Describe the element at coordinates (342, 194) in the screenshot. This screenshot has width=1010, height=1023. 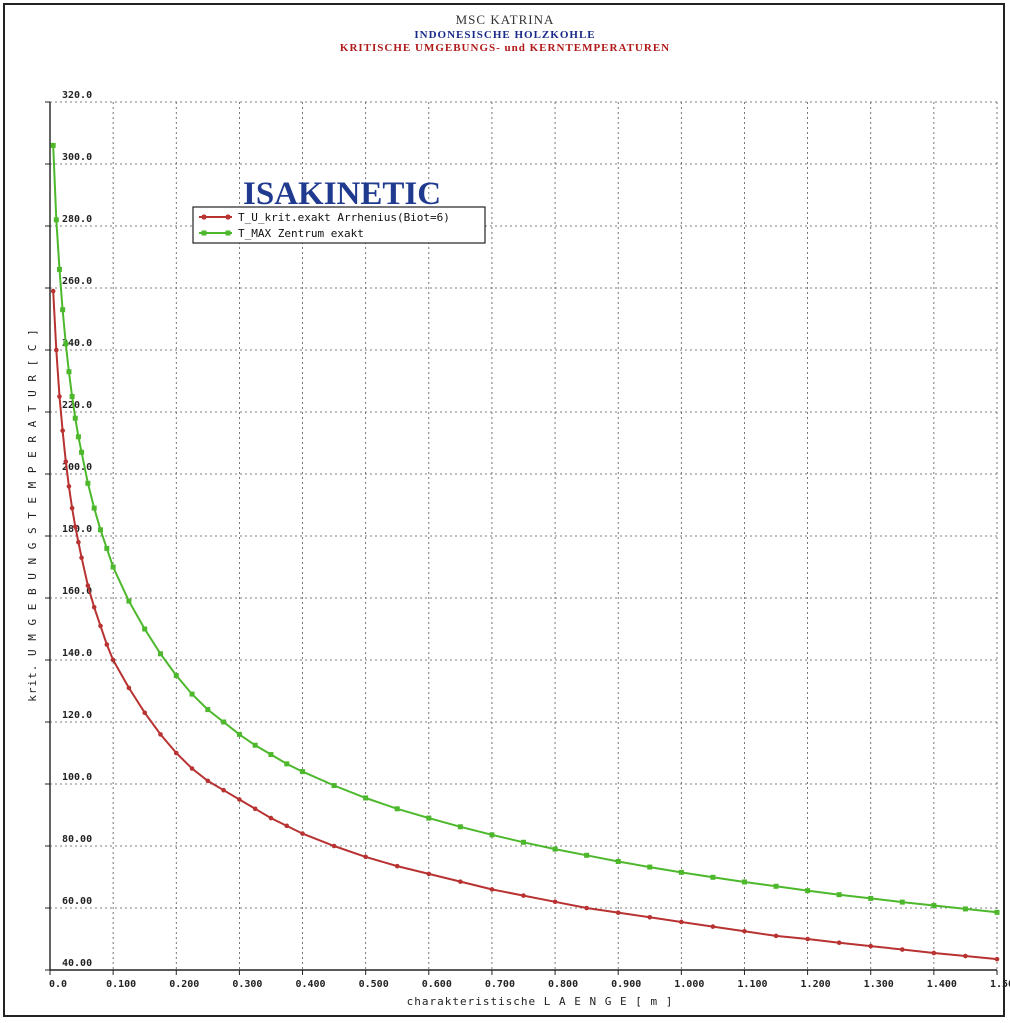
I see `brand-label: ISAKINETIC` at that location.